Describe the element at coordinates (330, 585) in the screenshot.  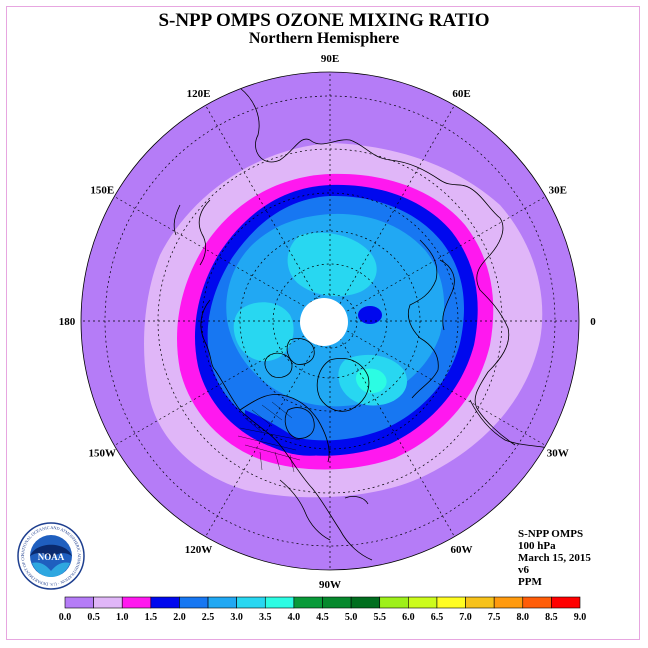
I see `meridian-label: 90W` at that location.